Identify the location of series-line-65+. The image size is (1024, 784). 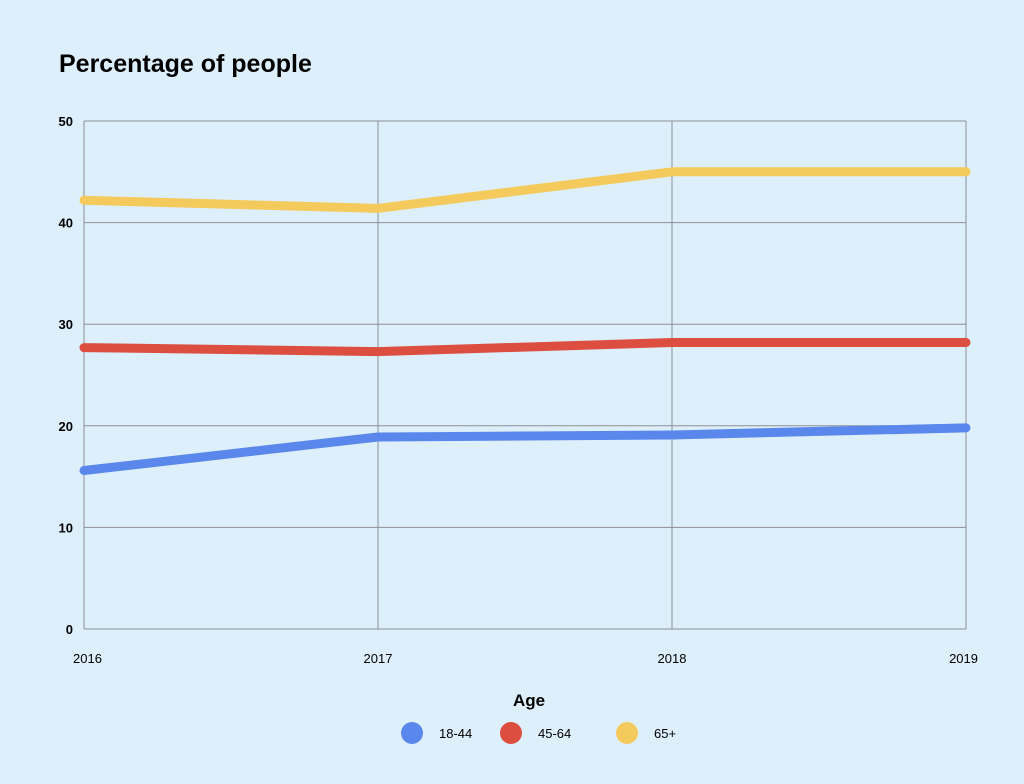
(525, 190).